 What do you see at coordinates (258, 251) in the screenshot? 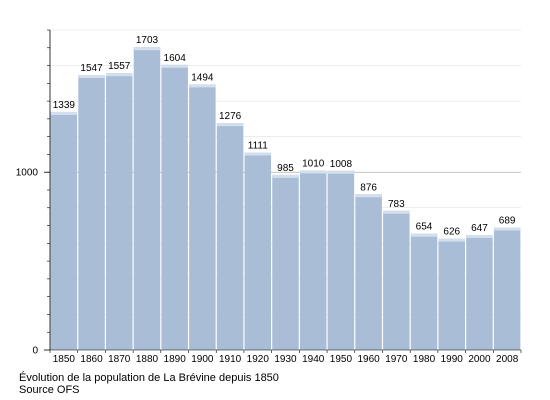
I see `bar-1920` at bounding box center [258, 251].